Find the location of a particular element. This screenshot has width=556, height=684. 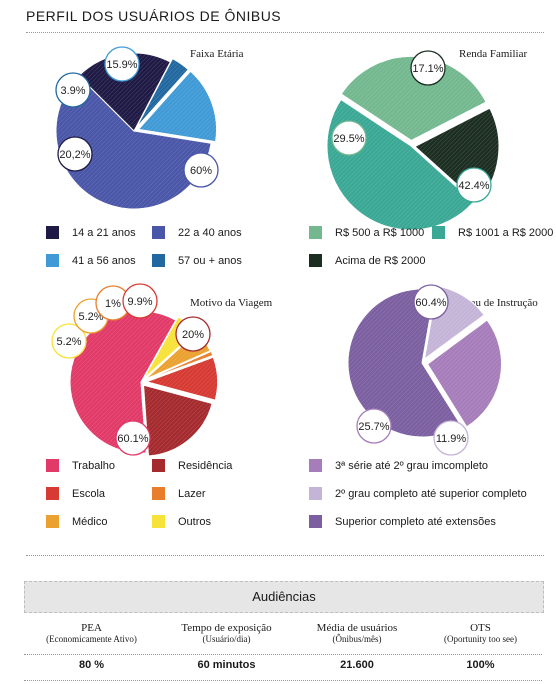

legend-label: Superior completo até extensões is located at coordinates (415, 521).